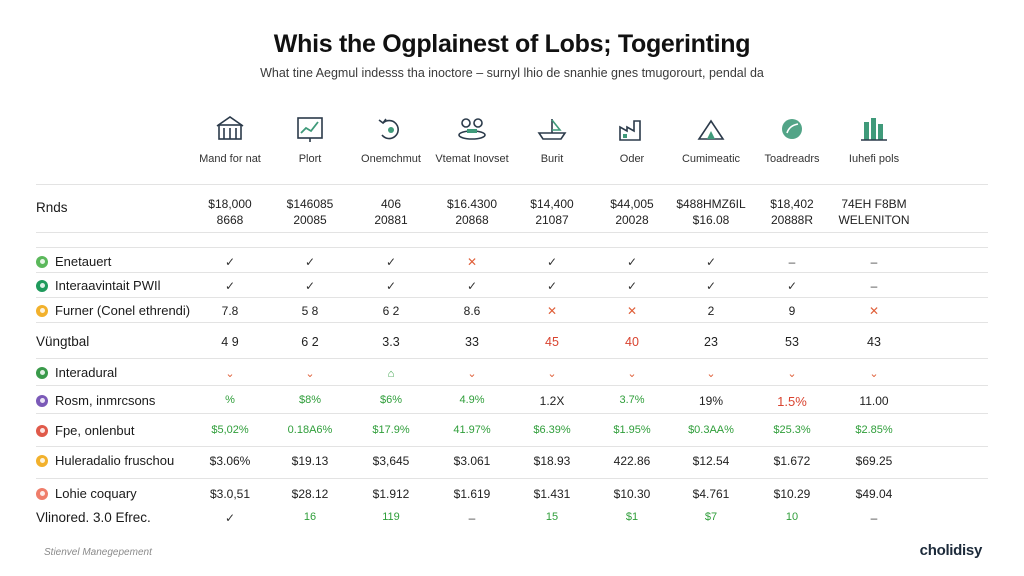  I want to click on cell-line: $18,402, so click(792, 204).